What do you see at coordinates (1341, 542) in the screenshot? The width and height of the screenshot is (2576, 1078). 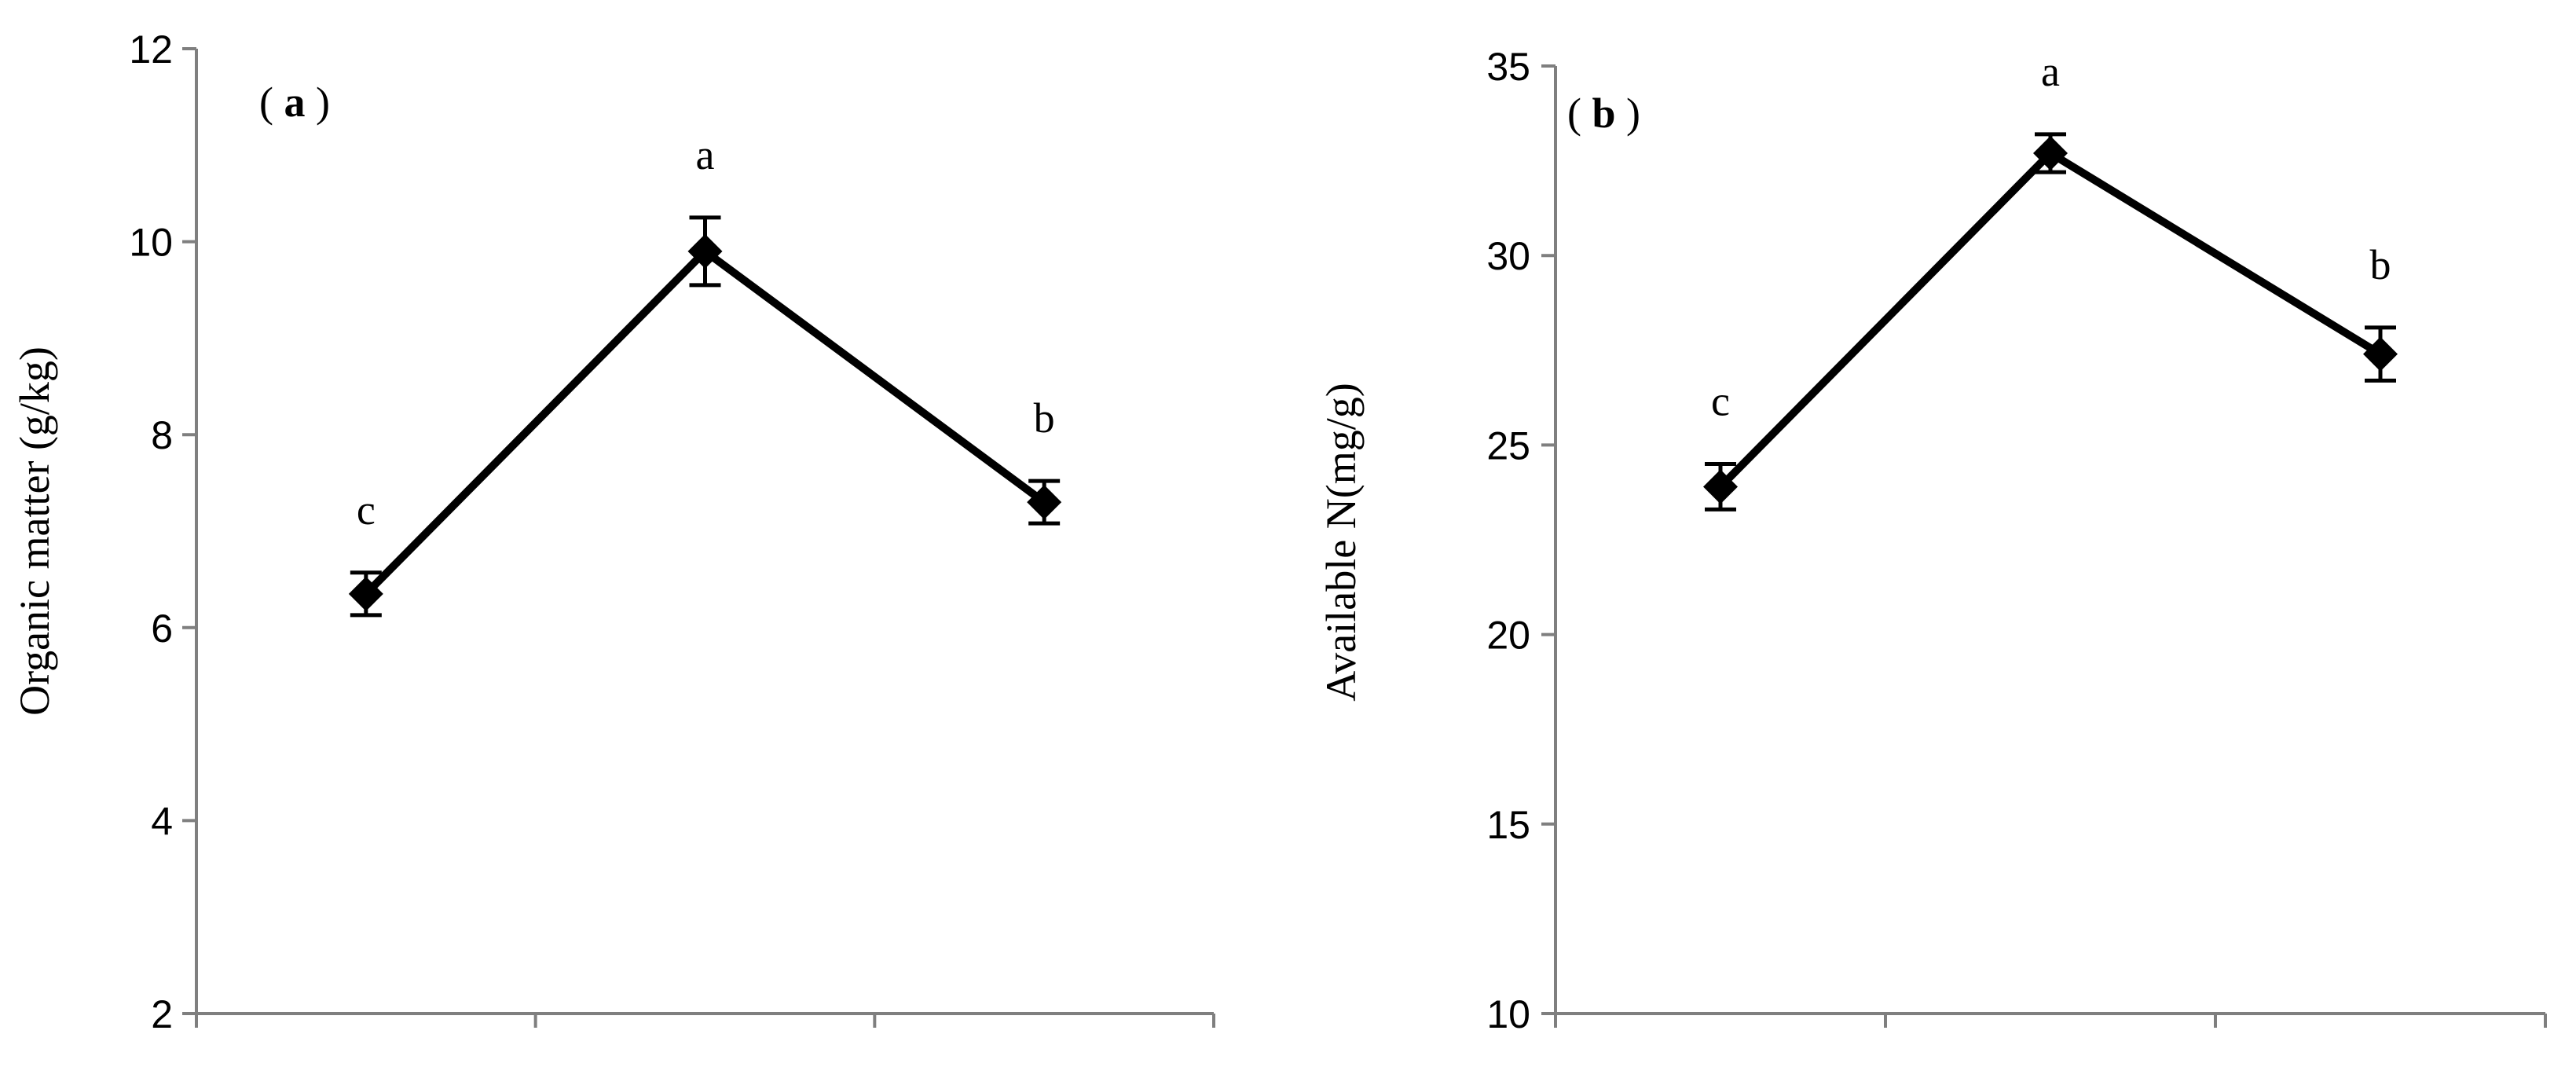 I see `y-axis-title: Available N(mg/g)` at bounding box center [1341, 542].